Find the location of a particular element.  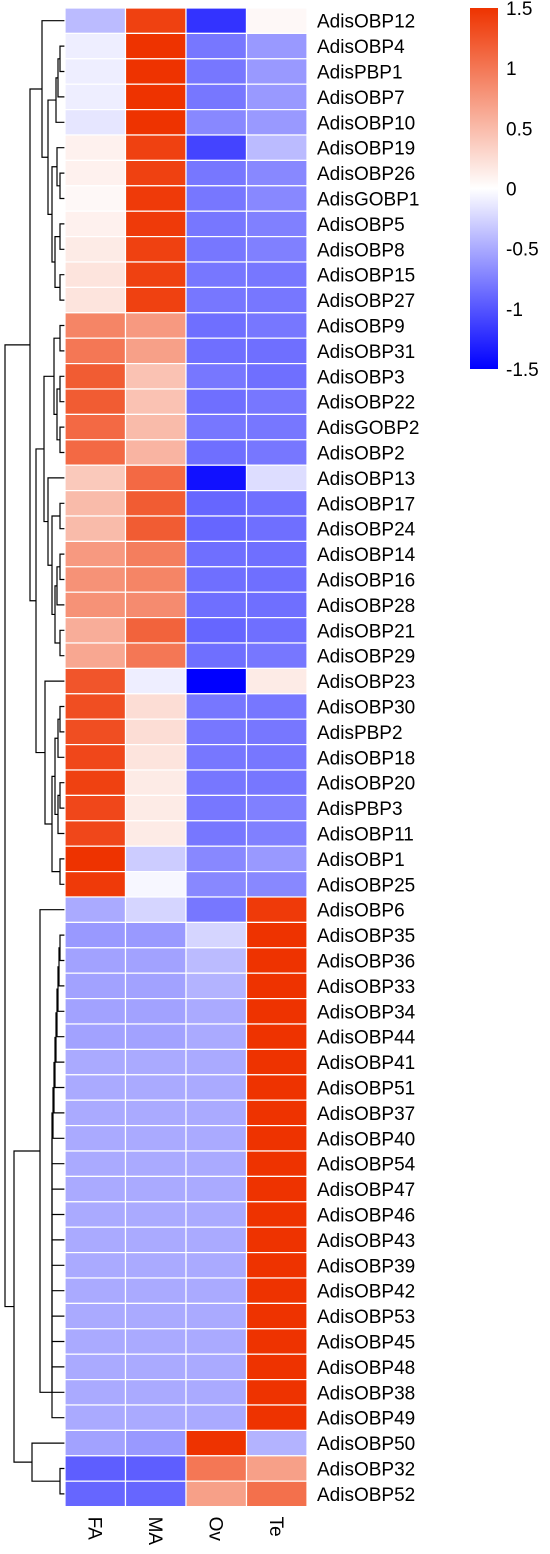

row-label: AdisOBP8 is located at coordinates (361, 250).